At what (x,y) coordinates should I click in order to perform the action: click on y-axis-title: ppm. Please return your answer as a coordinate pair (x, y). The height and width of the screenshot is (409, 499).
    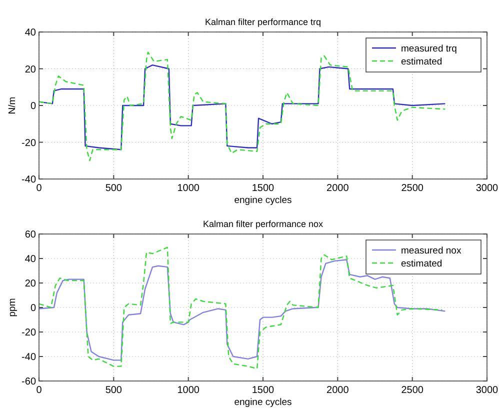
    Looking at the image, I should click on (12, 307).